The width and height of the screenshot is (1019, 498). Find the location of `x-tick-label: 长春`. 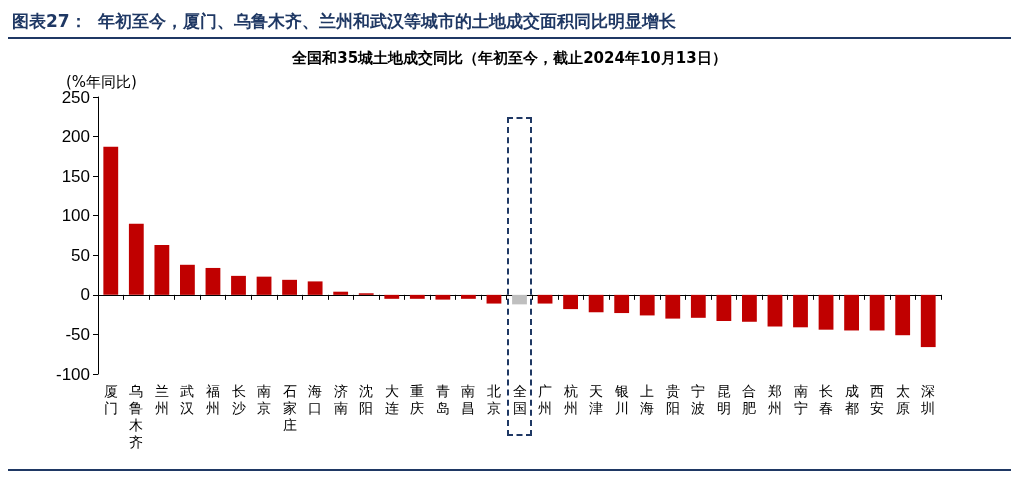

x-tick-label: 长春 is located at coordinates (826, 399).